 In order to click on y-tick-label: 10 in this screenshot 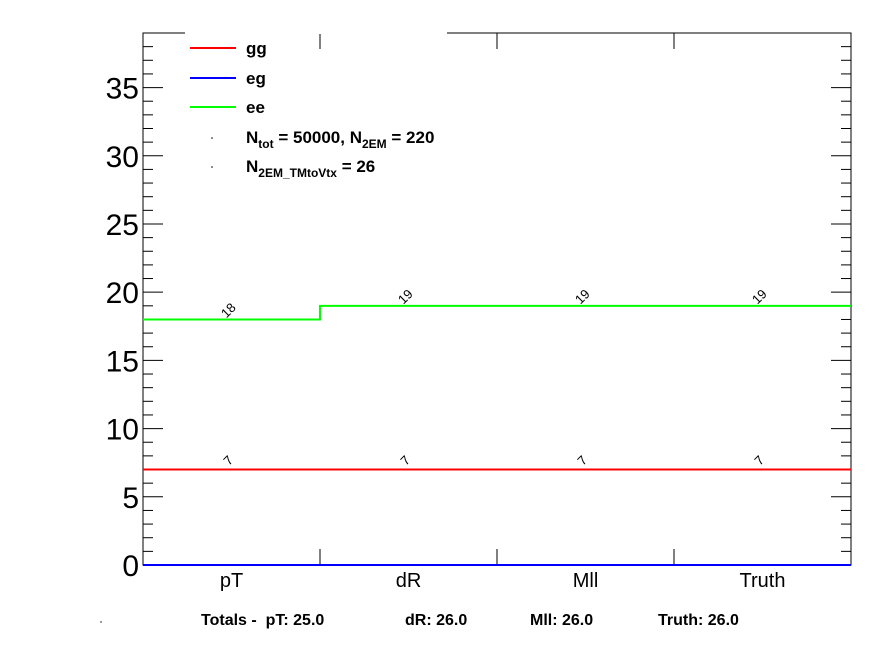, I will do `click(122, 430)`.